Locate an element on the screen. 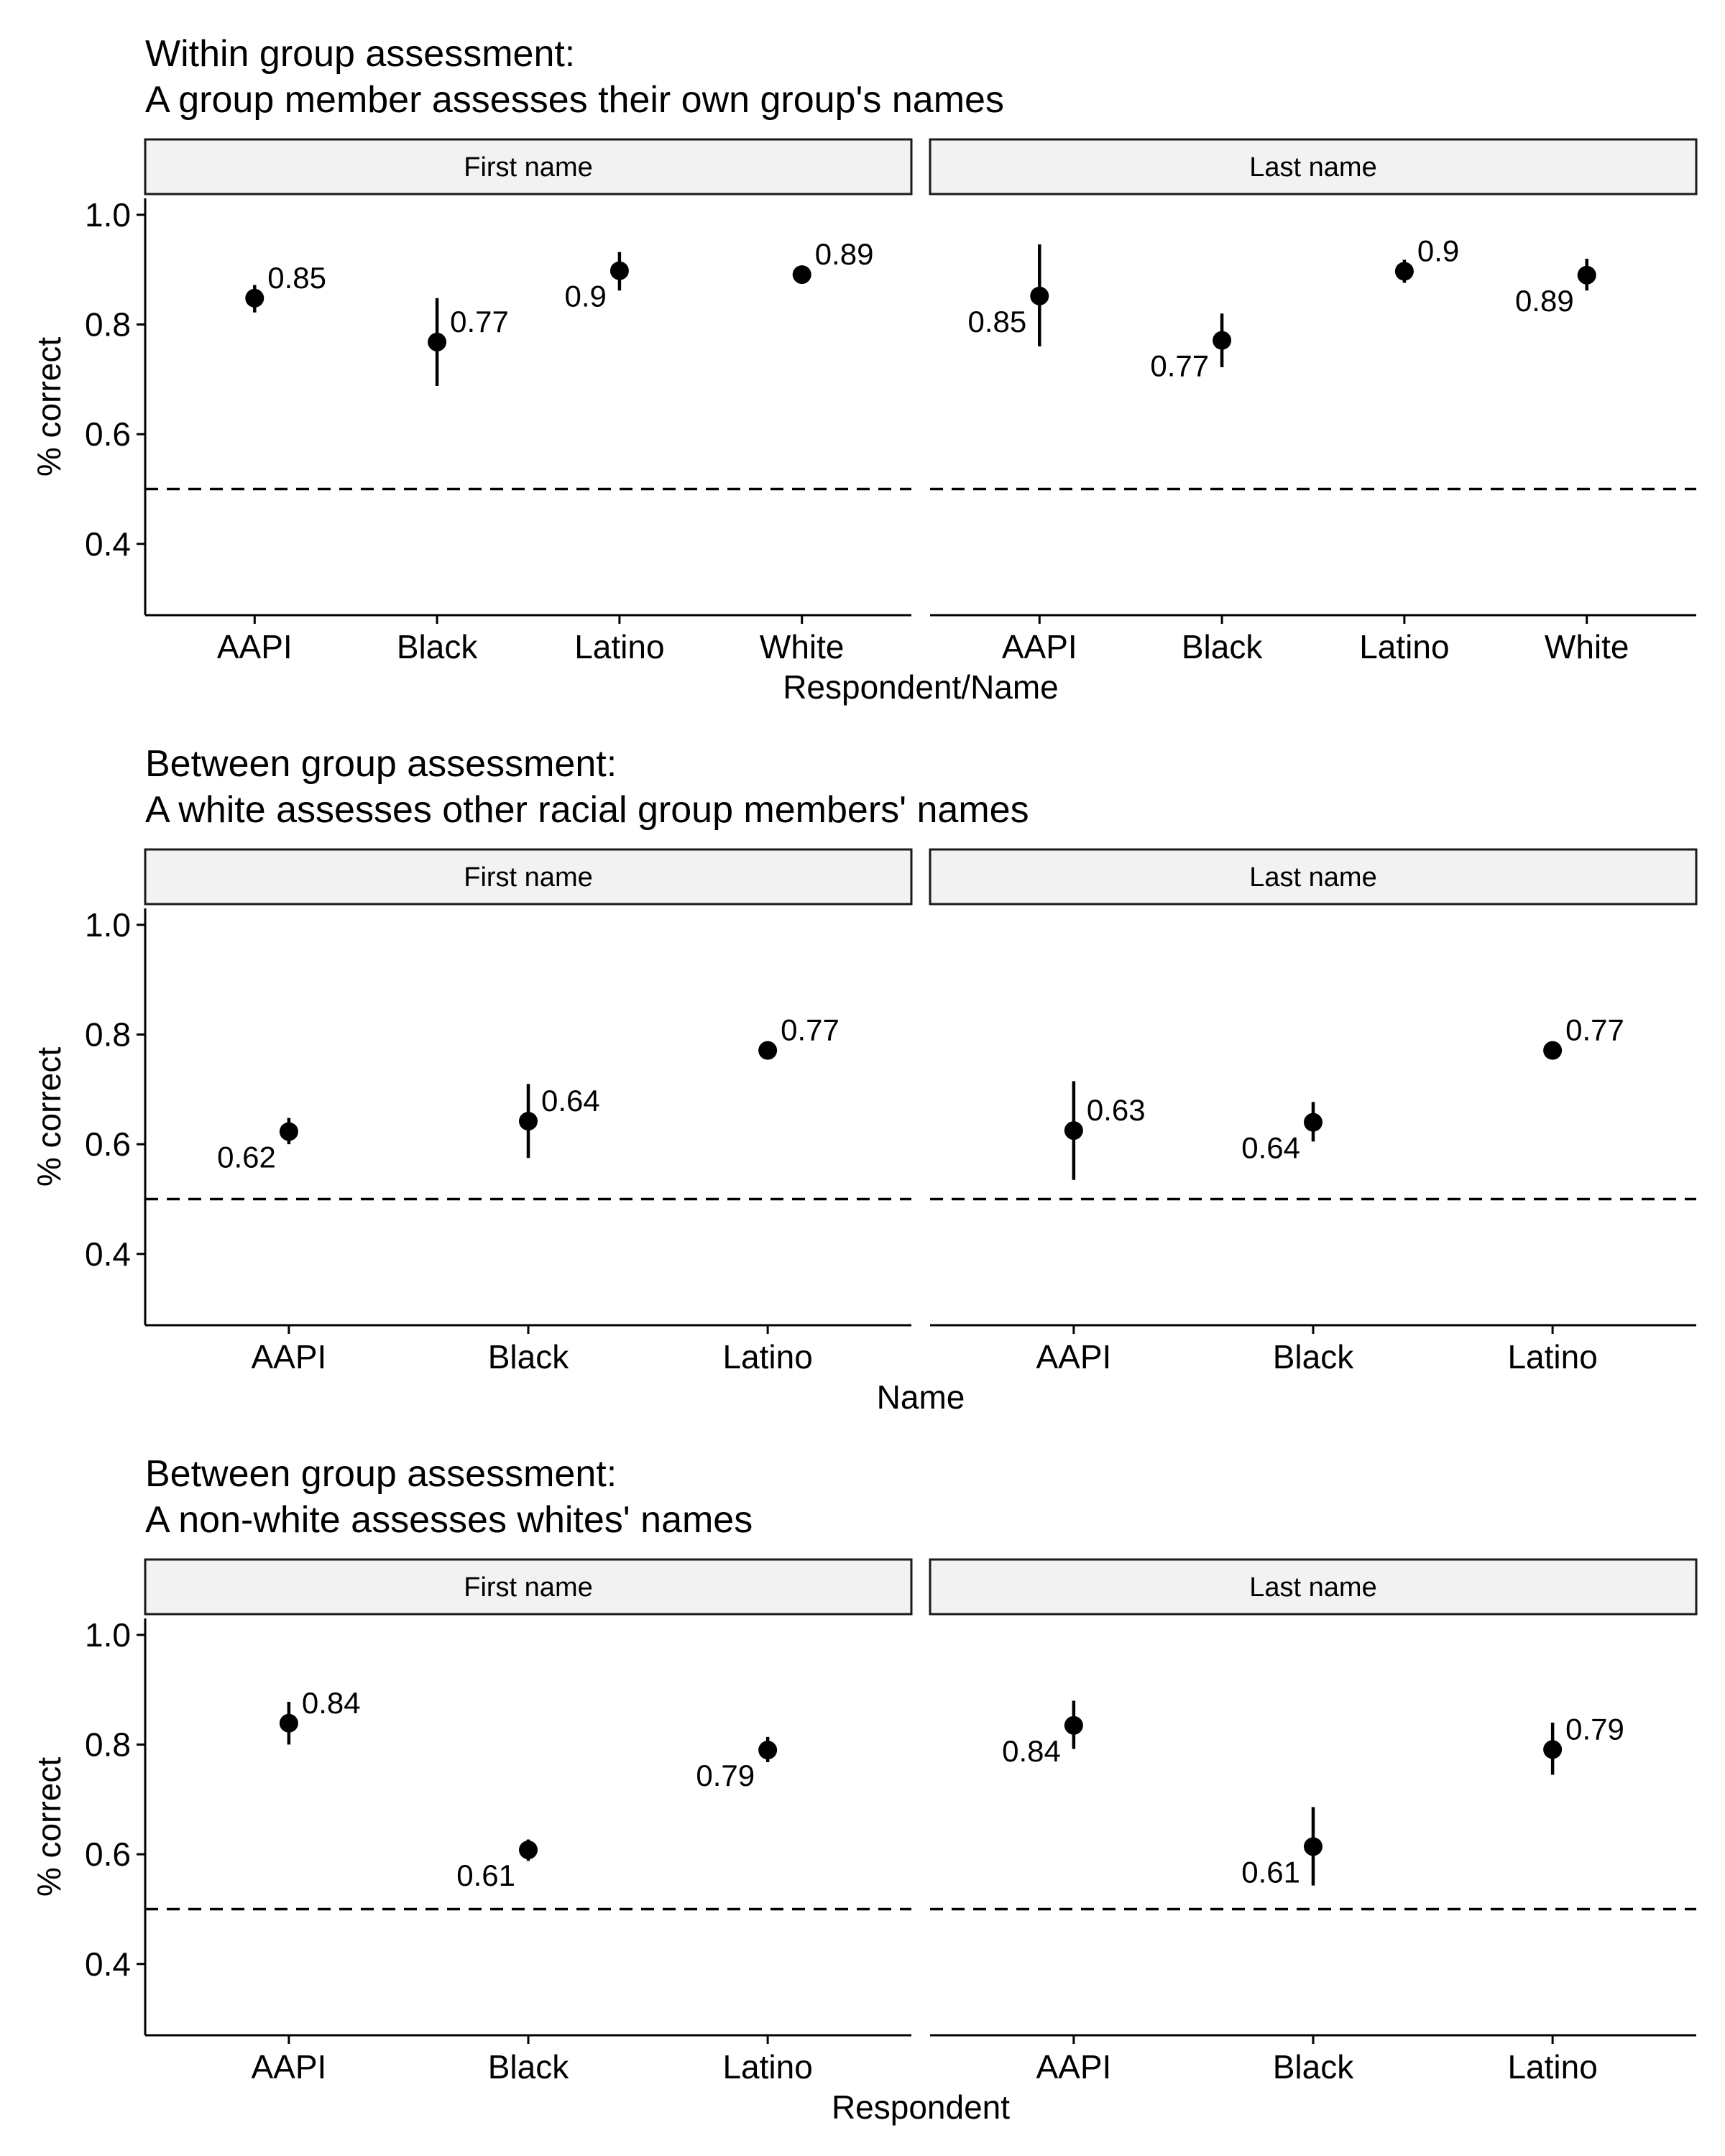 The image size is (1725, 2156). facet-panel-last-name: Last name AAPI Black Latino 0.63 0.64 0.77 is located at coordinates (1313, 1112).